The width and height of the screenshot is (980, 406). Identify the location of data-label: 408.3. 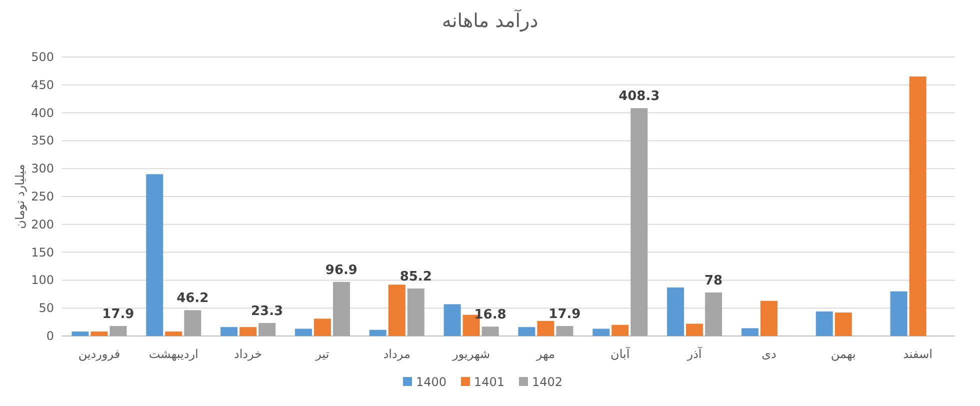
(639, 96).